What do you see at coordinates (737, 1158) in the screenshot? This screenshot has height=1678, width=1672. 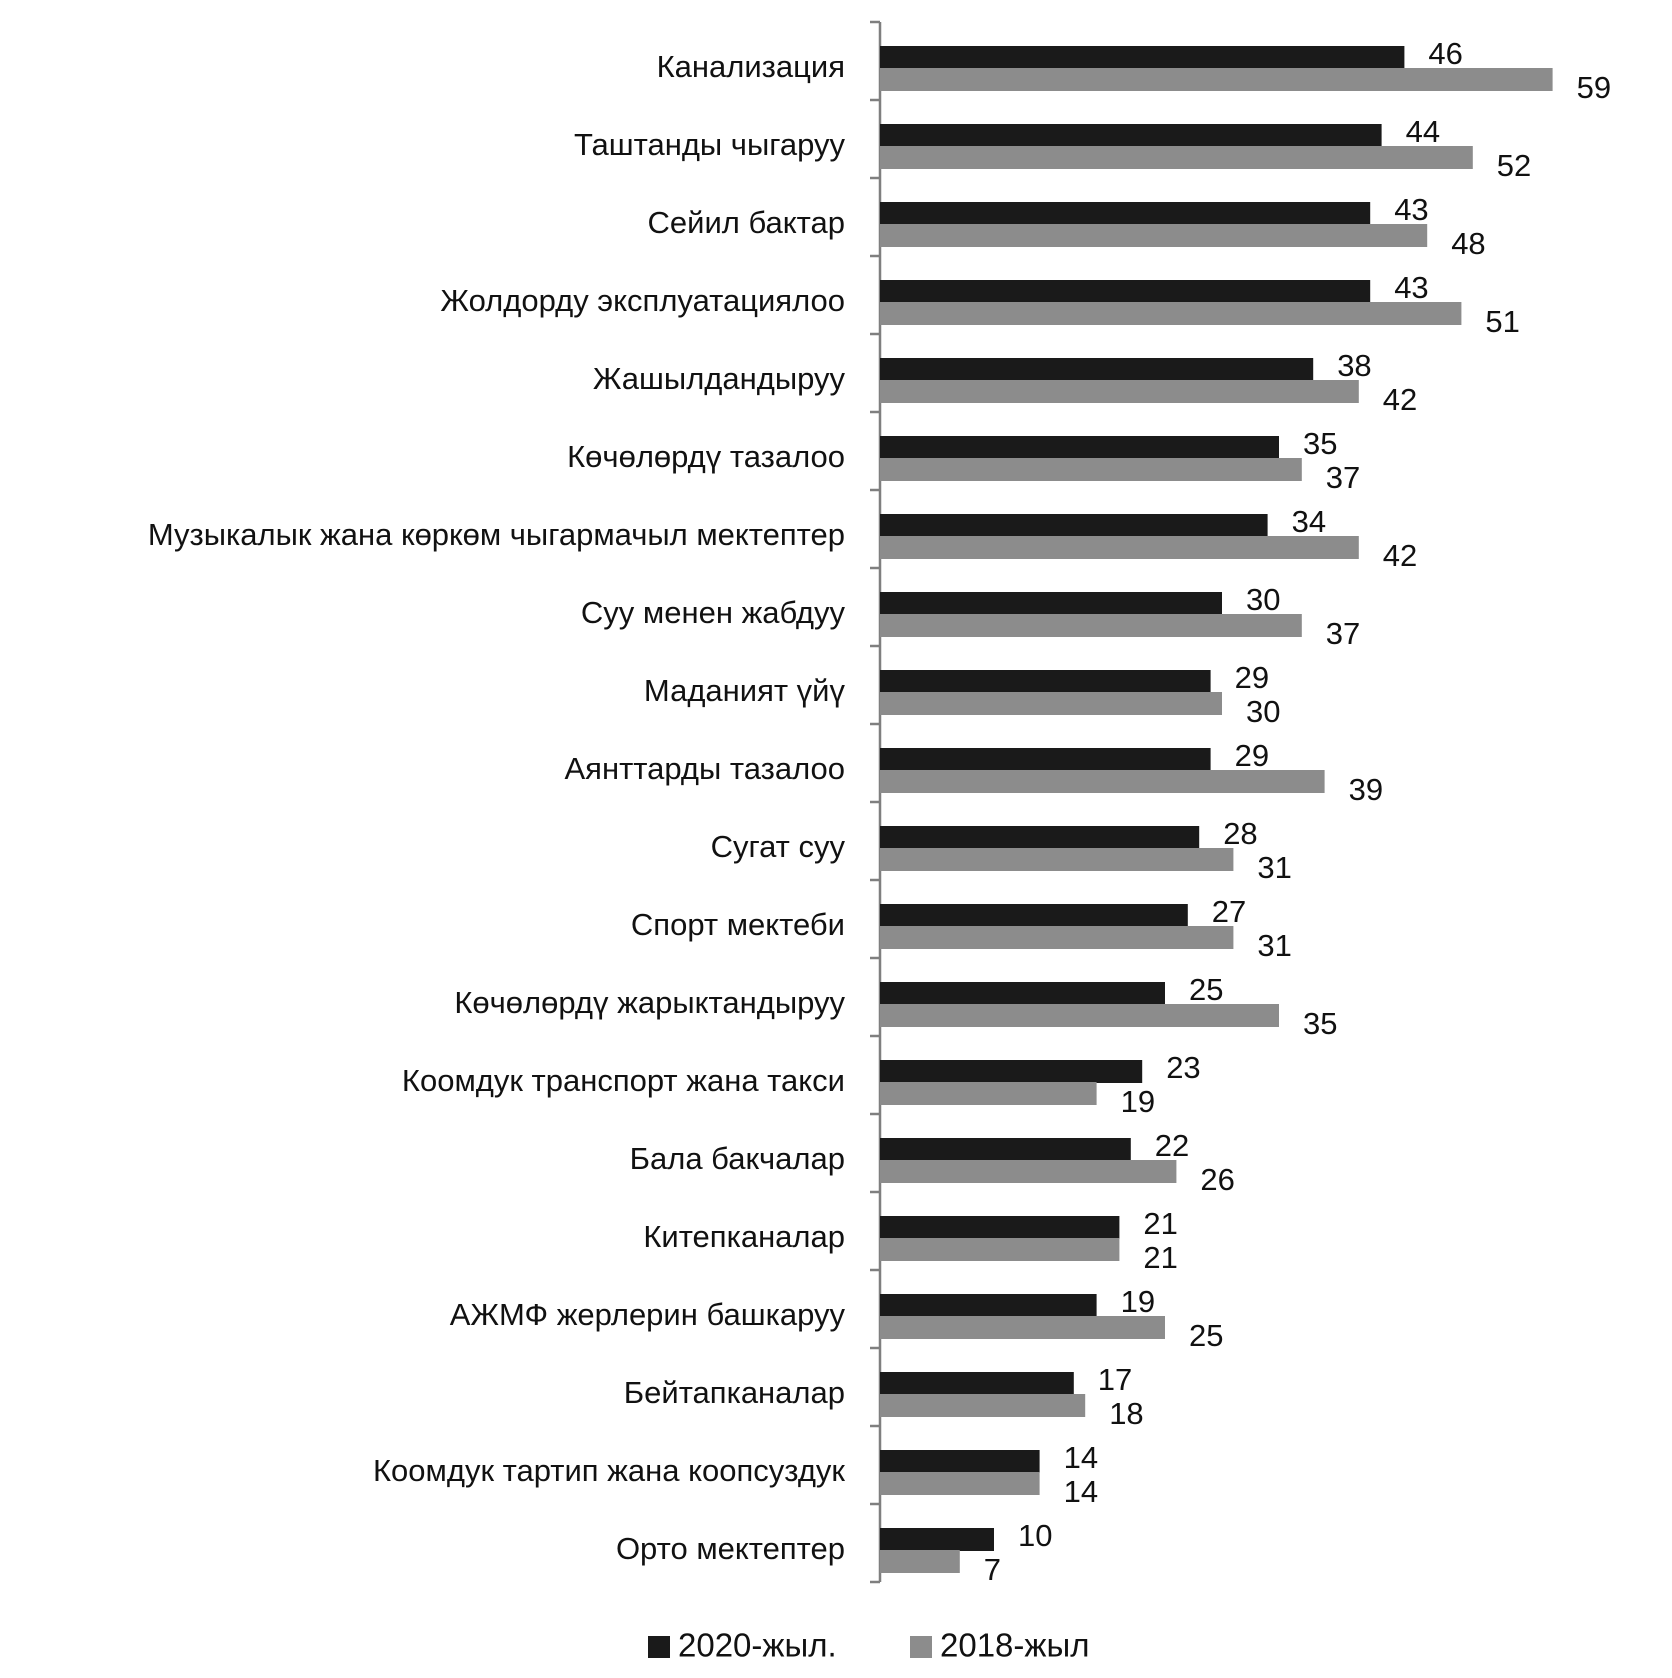 I see `category-label: Бала бакчалар` at bounding box center [737, 1158].